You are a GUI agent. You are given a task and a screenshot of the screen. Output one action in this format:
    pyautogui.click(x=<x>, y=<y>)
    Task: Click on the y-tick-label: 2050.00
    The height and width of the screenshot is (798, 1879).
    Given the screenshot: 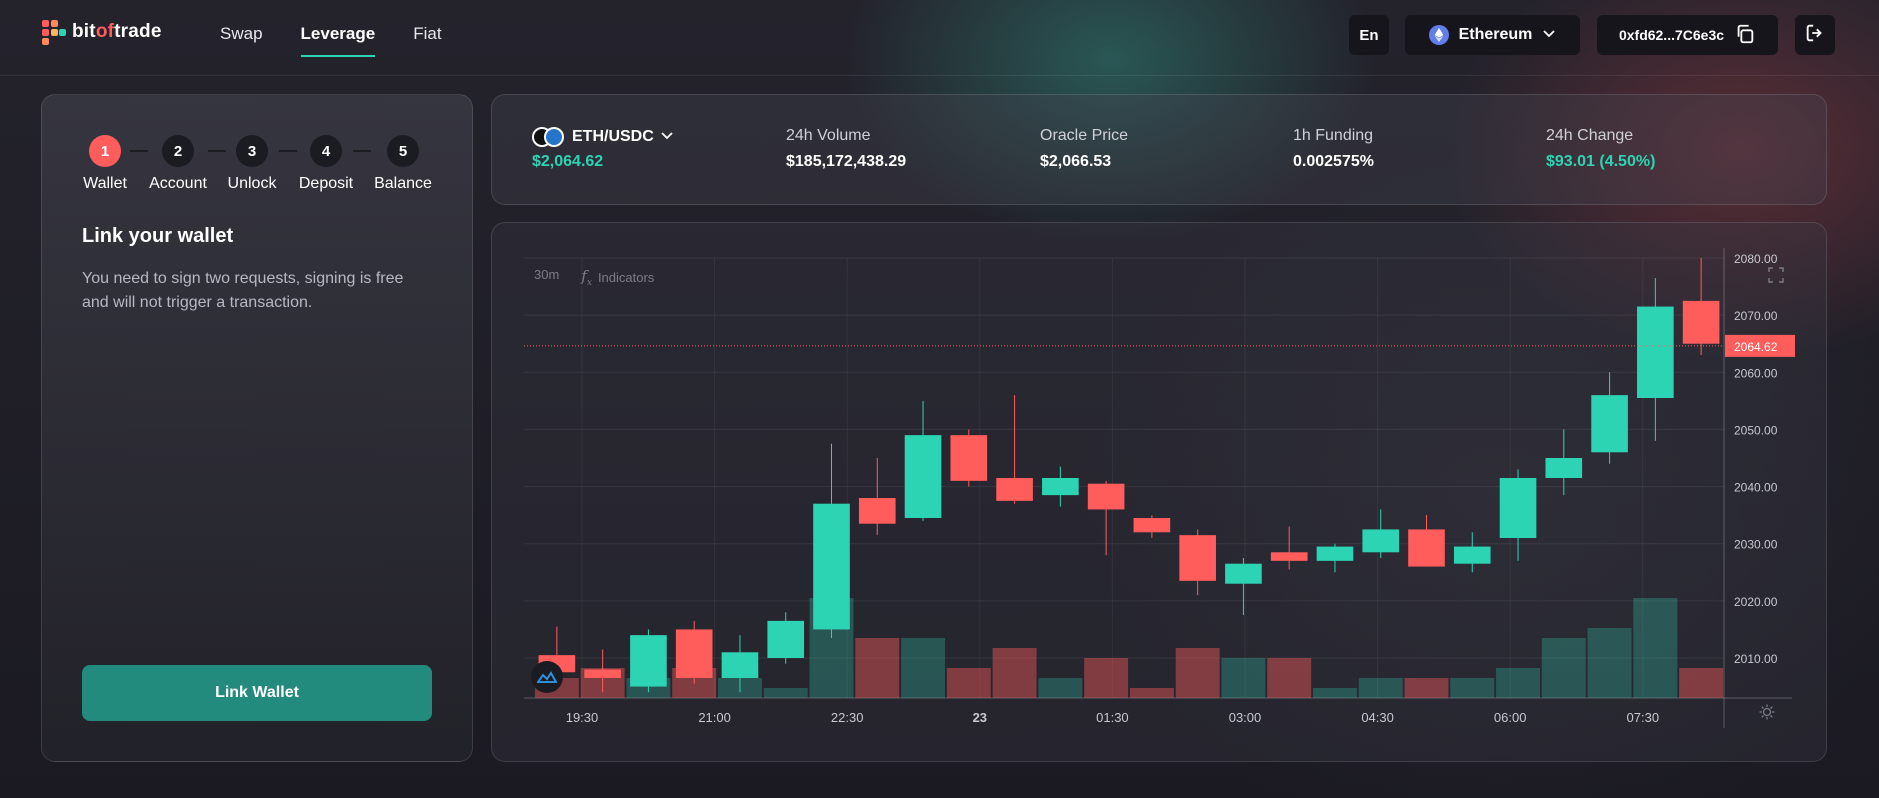 What is the action you would take?
    pyautogui.click(x=1756, y=430)
    